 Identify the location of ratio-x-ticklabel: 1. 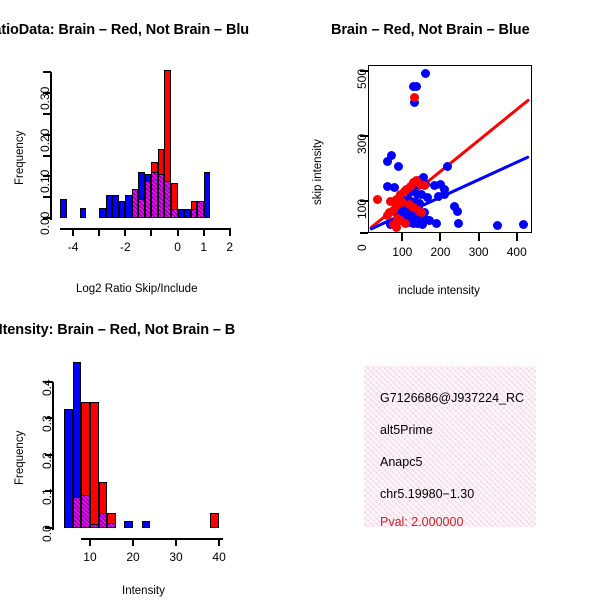
(203, 247).